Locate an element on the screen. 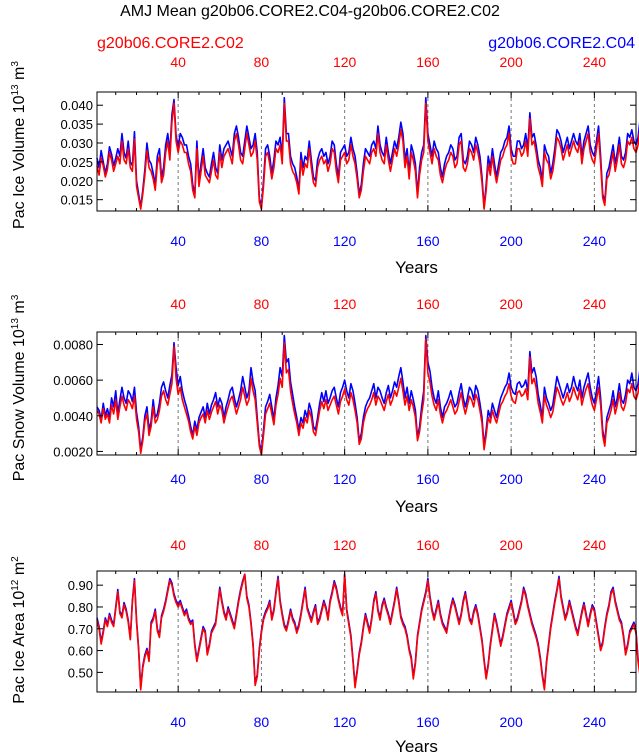 This screenshot has height=753, width=639. legend-label-c02: g20b06.CORE2.C02 is located at coordinates (170, 43).